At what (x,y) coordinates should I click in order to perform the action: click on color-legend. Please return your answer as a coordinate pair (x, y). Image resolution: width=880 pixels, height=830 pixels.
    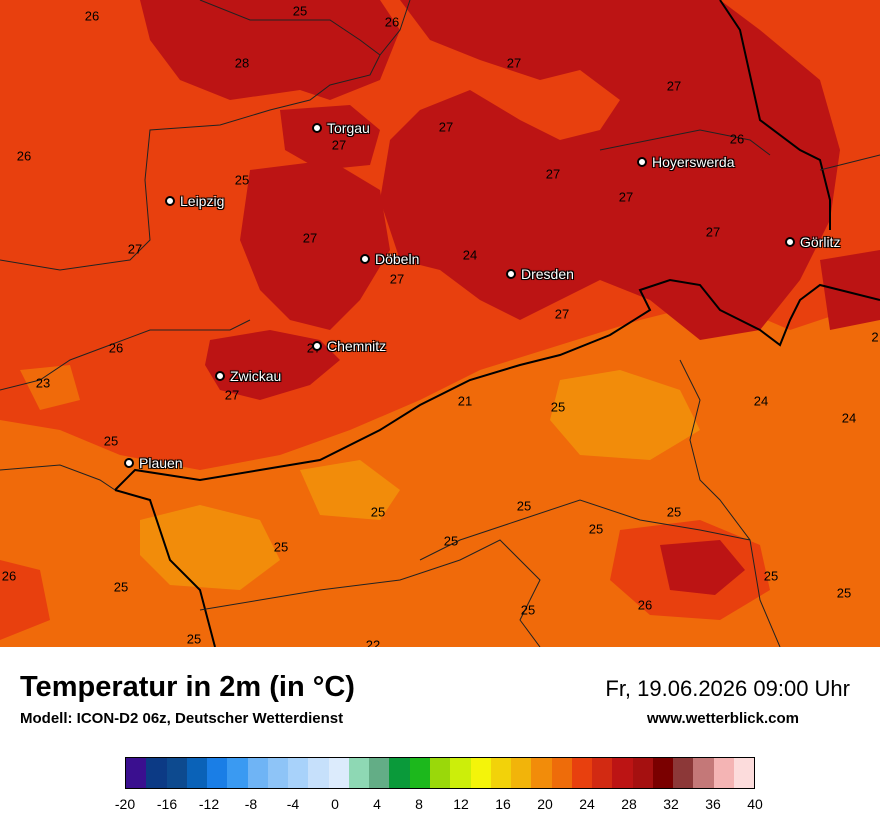
    Looking at the image, I should click on (440, 773).